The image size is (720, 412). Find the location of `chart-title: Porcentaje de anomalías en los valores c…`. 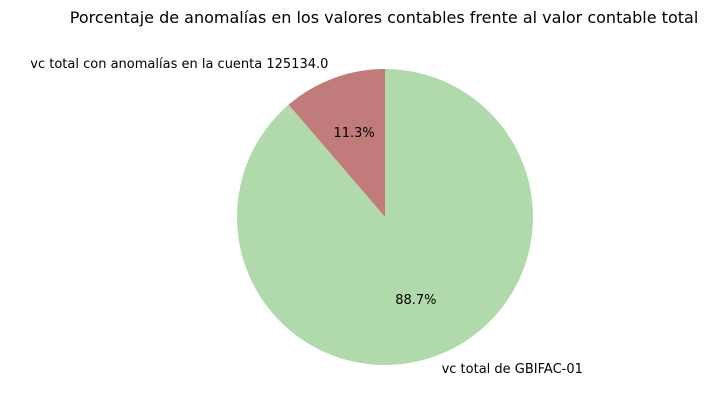

chart-title: Porcentaje de anomalías en los valores c… is located at coordinates (384, 17).